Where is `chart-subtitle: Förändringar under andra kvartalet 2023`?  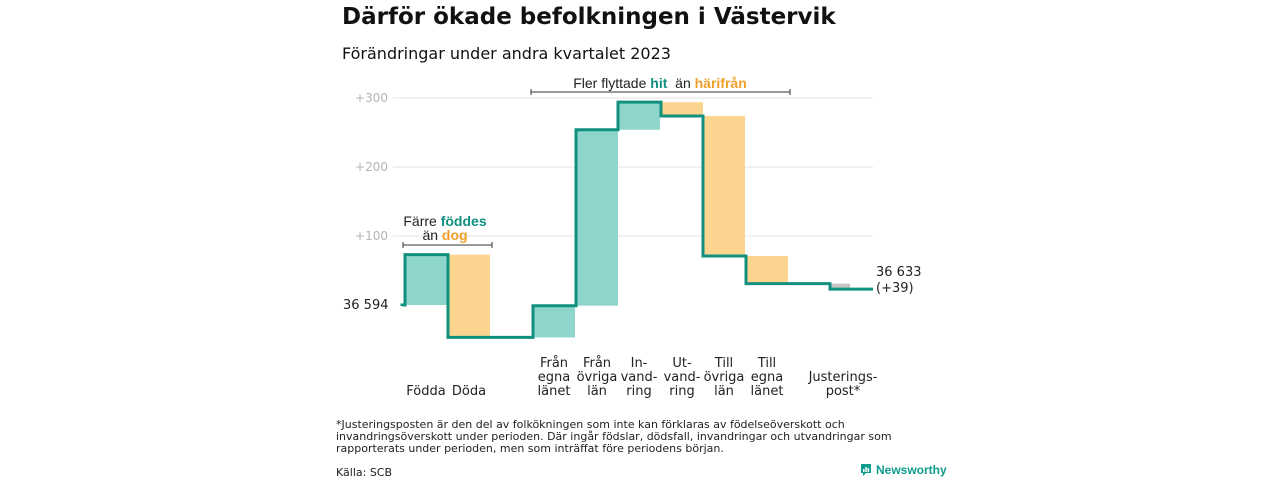 chart-subtitle: Förändringar under andra kvartalet 2023 is located at coordinates (506, 53).